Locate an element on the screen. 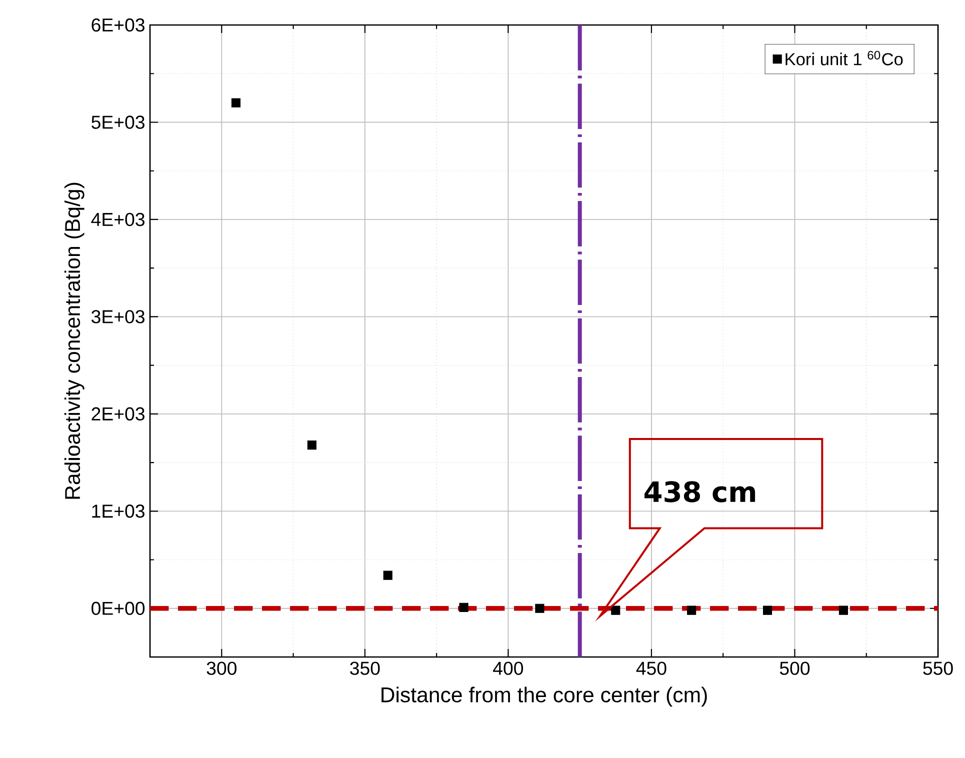  x-tick-label: 300 is located at coordinates (221, 668).